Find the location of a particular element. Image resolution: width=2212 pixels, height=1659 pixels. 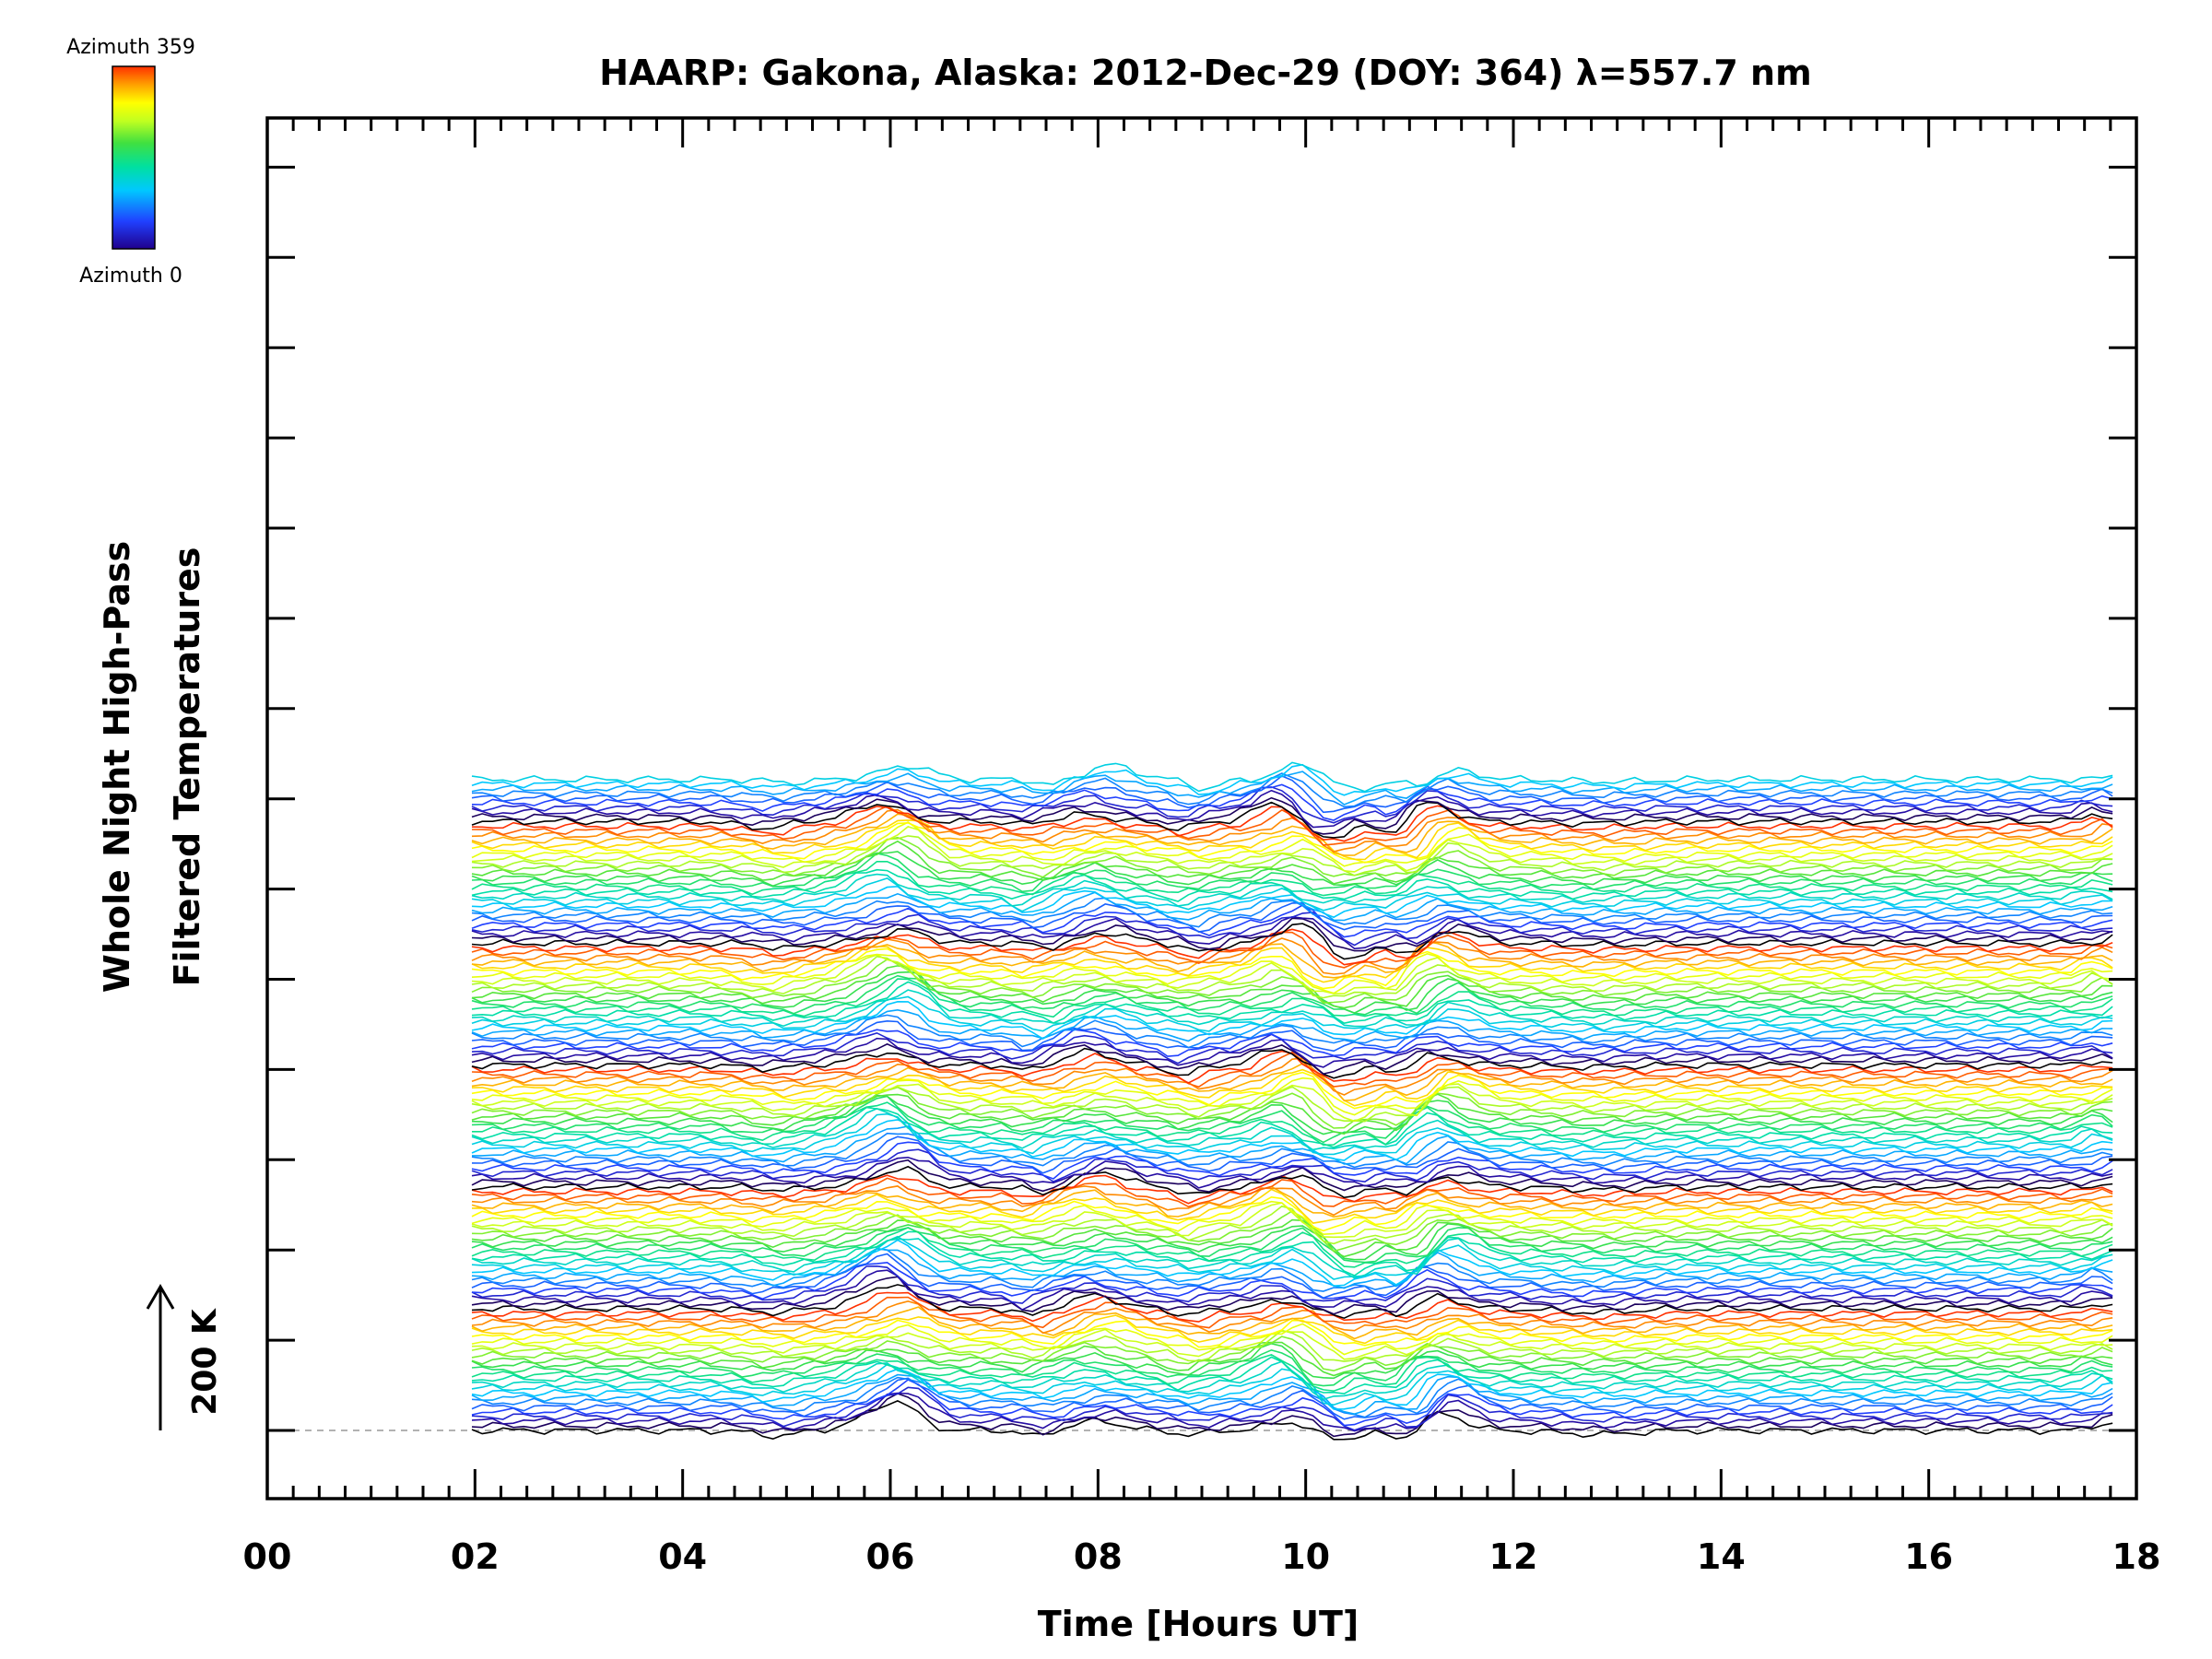

x-tick-label: 12 is located at coordinates (1513, 1556).